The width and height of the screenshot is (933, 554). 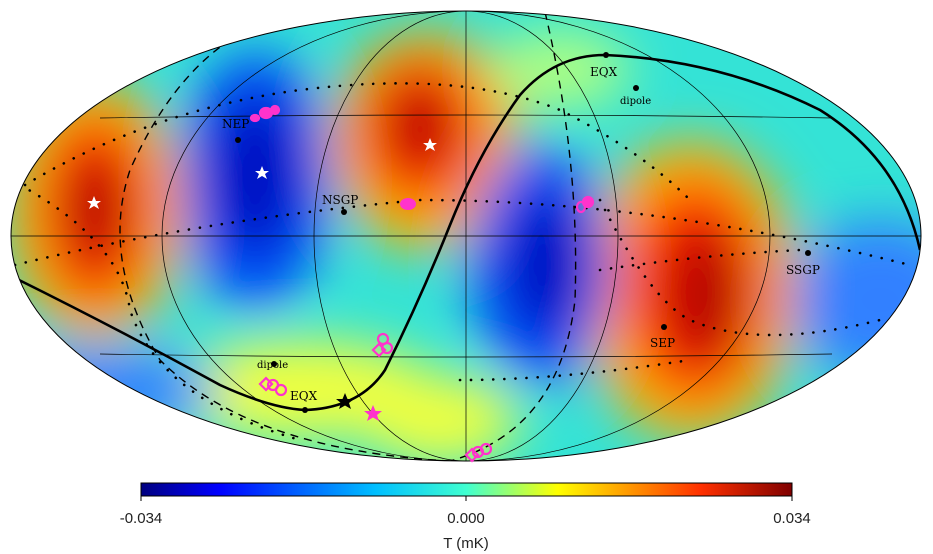 I want to click on eqx-top-dot, so click(x=606, y=55).